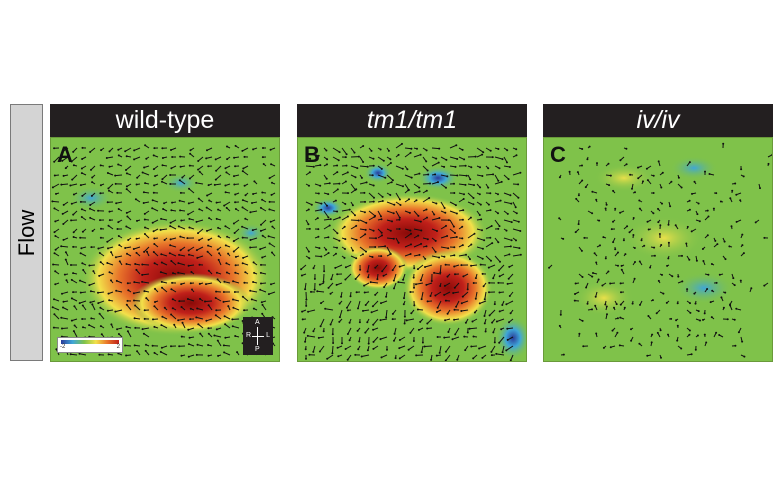  What do you see at coordinates (63, 347) in the screenshot?
I see `scale-min: -2` at bounding box center [63, 347].